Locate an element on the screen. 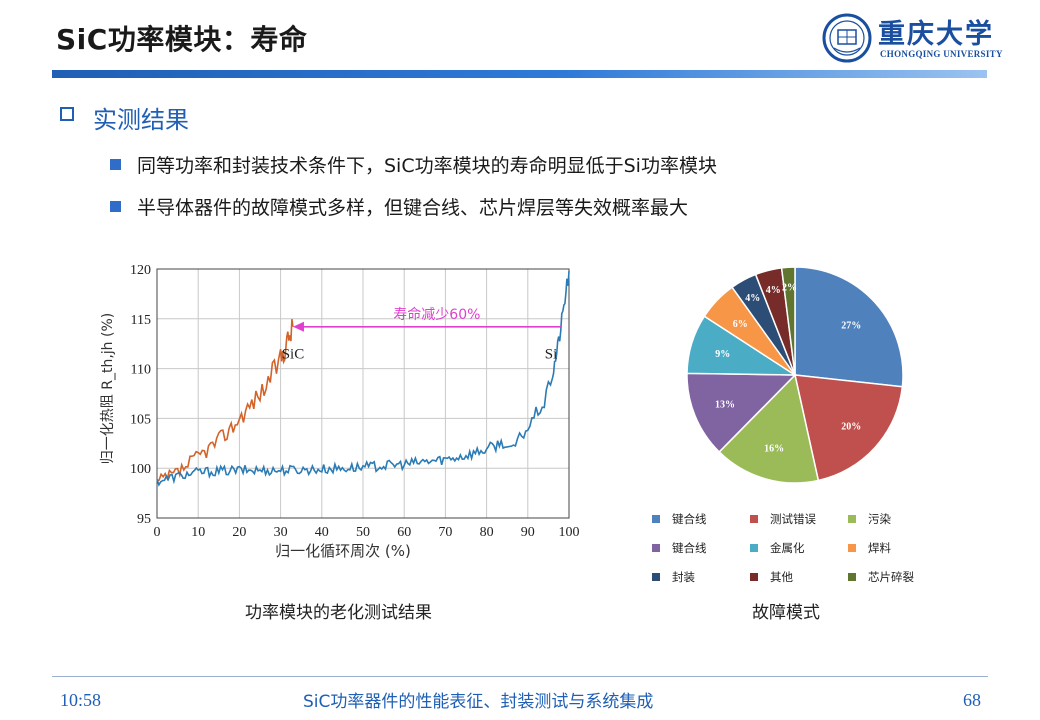  pie-svg: 27%20%16%13%9%6%4%4% 2% is located at coordinates (795, 375).